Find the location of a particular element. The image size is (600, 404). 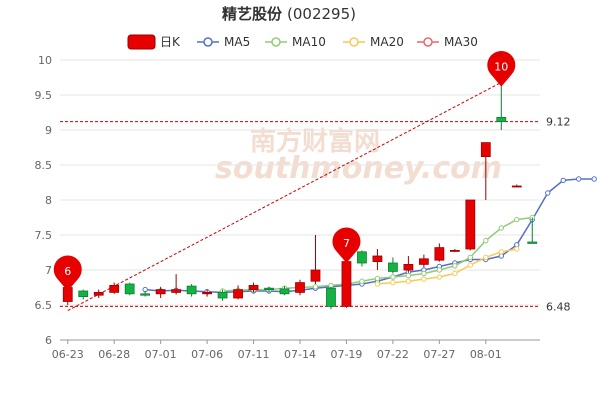

marker-pin: 10 is located at coordinates (501, 69).